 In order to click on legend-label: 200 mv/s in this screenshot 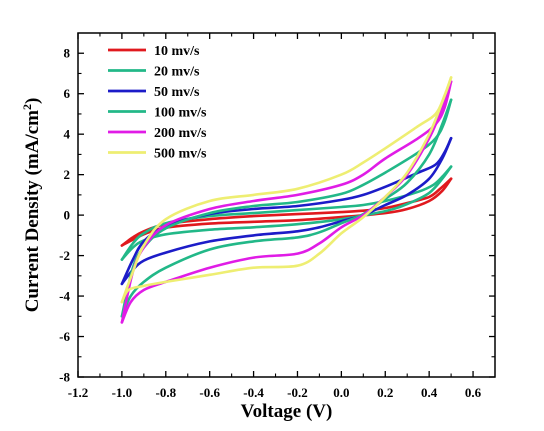, I will do `click(180, 133)`.